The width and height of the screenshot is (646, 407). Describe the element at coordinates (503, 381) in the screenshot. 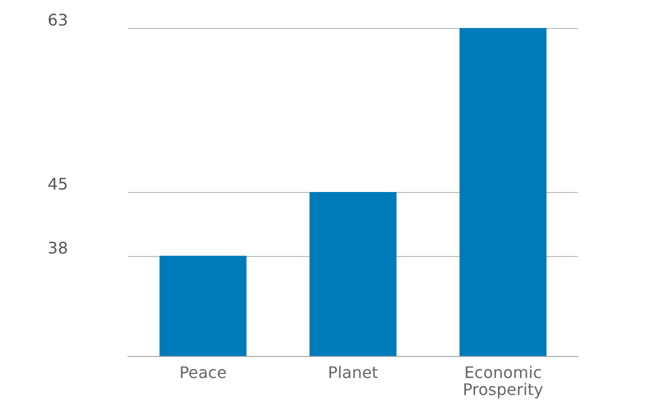

I see `x-tick-label: Economic Prosperity` at that location.